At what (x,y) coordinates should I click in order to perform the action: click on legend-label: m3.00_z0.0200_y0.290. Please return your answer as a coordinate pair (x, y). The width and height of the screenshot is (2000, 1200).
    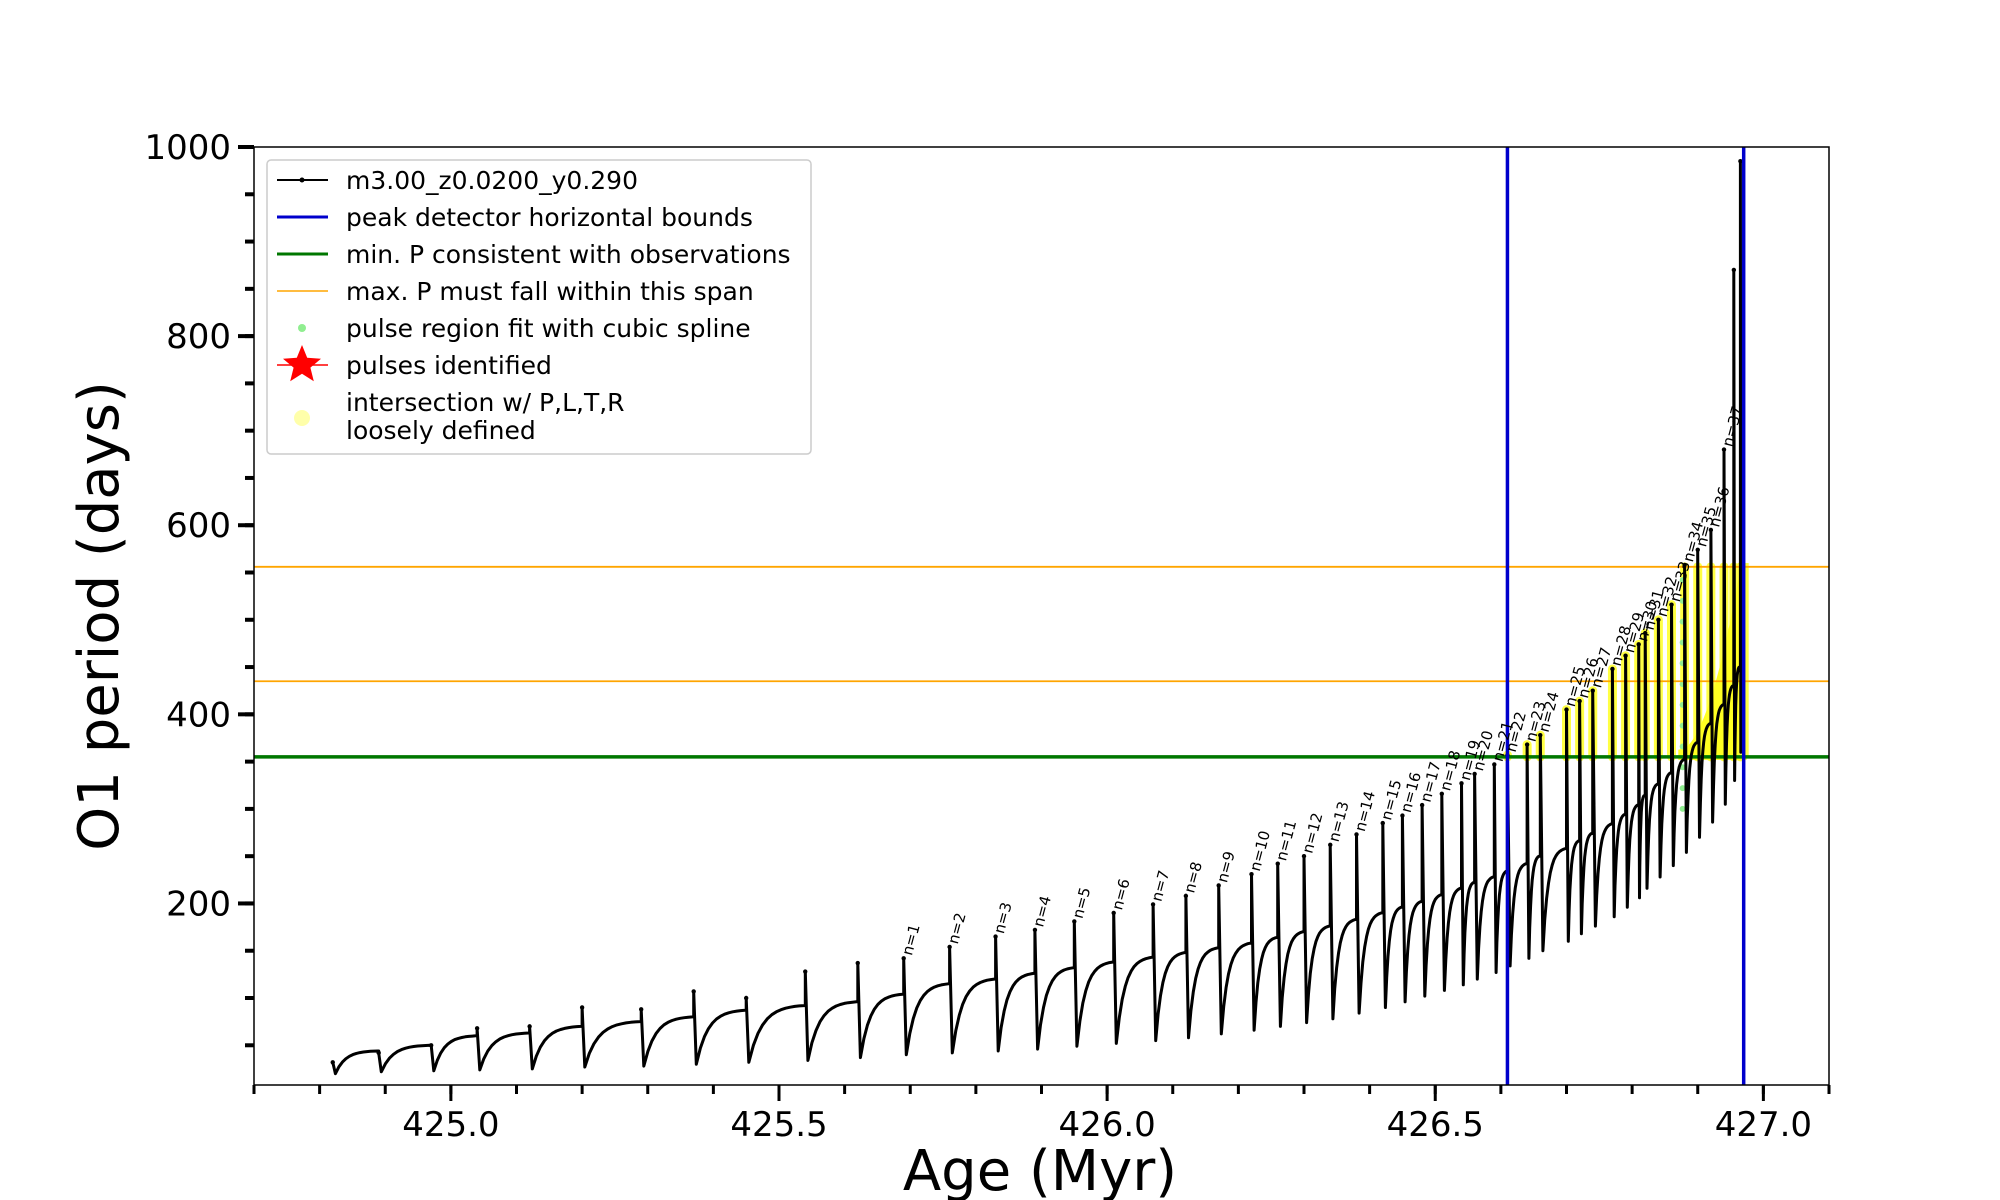
    Looking at the image, I should click on (492, 180).